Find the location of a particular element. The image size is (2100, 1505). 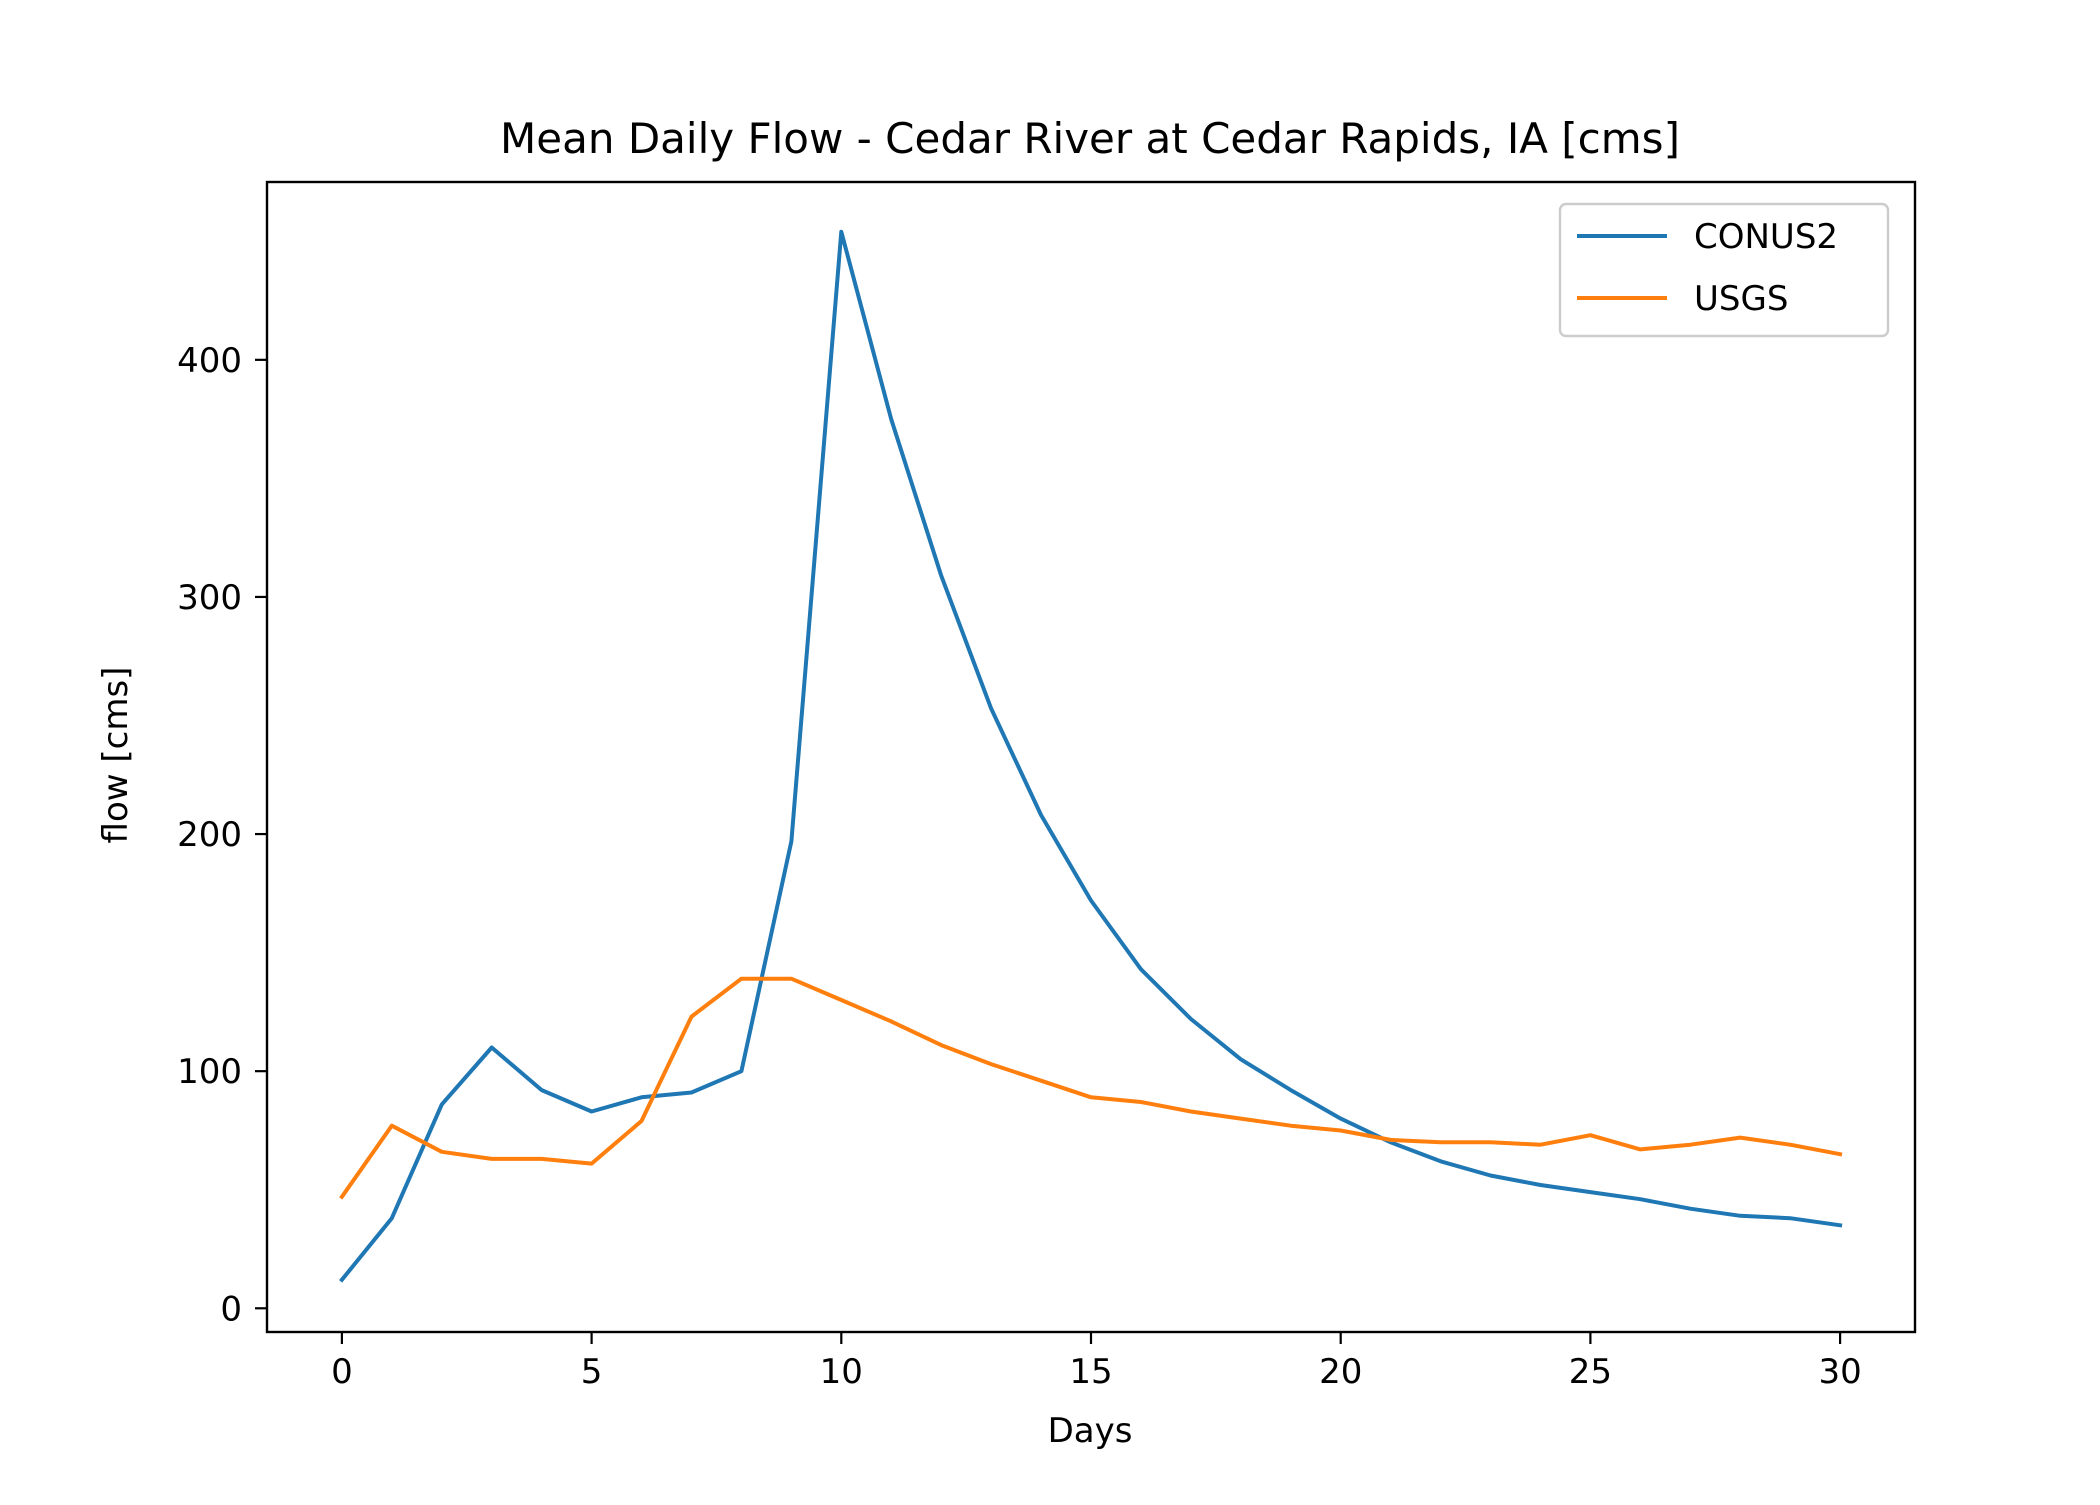

legend-label: USGS is located at coordinates (1741, 299).